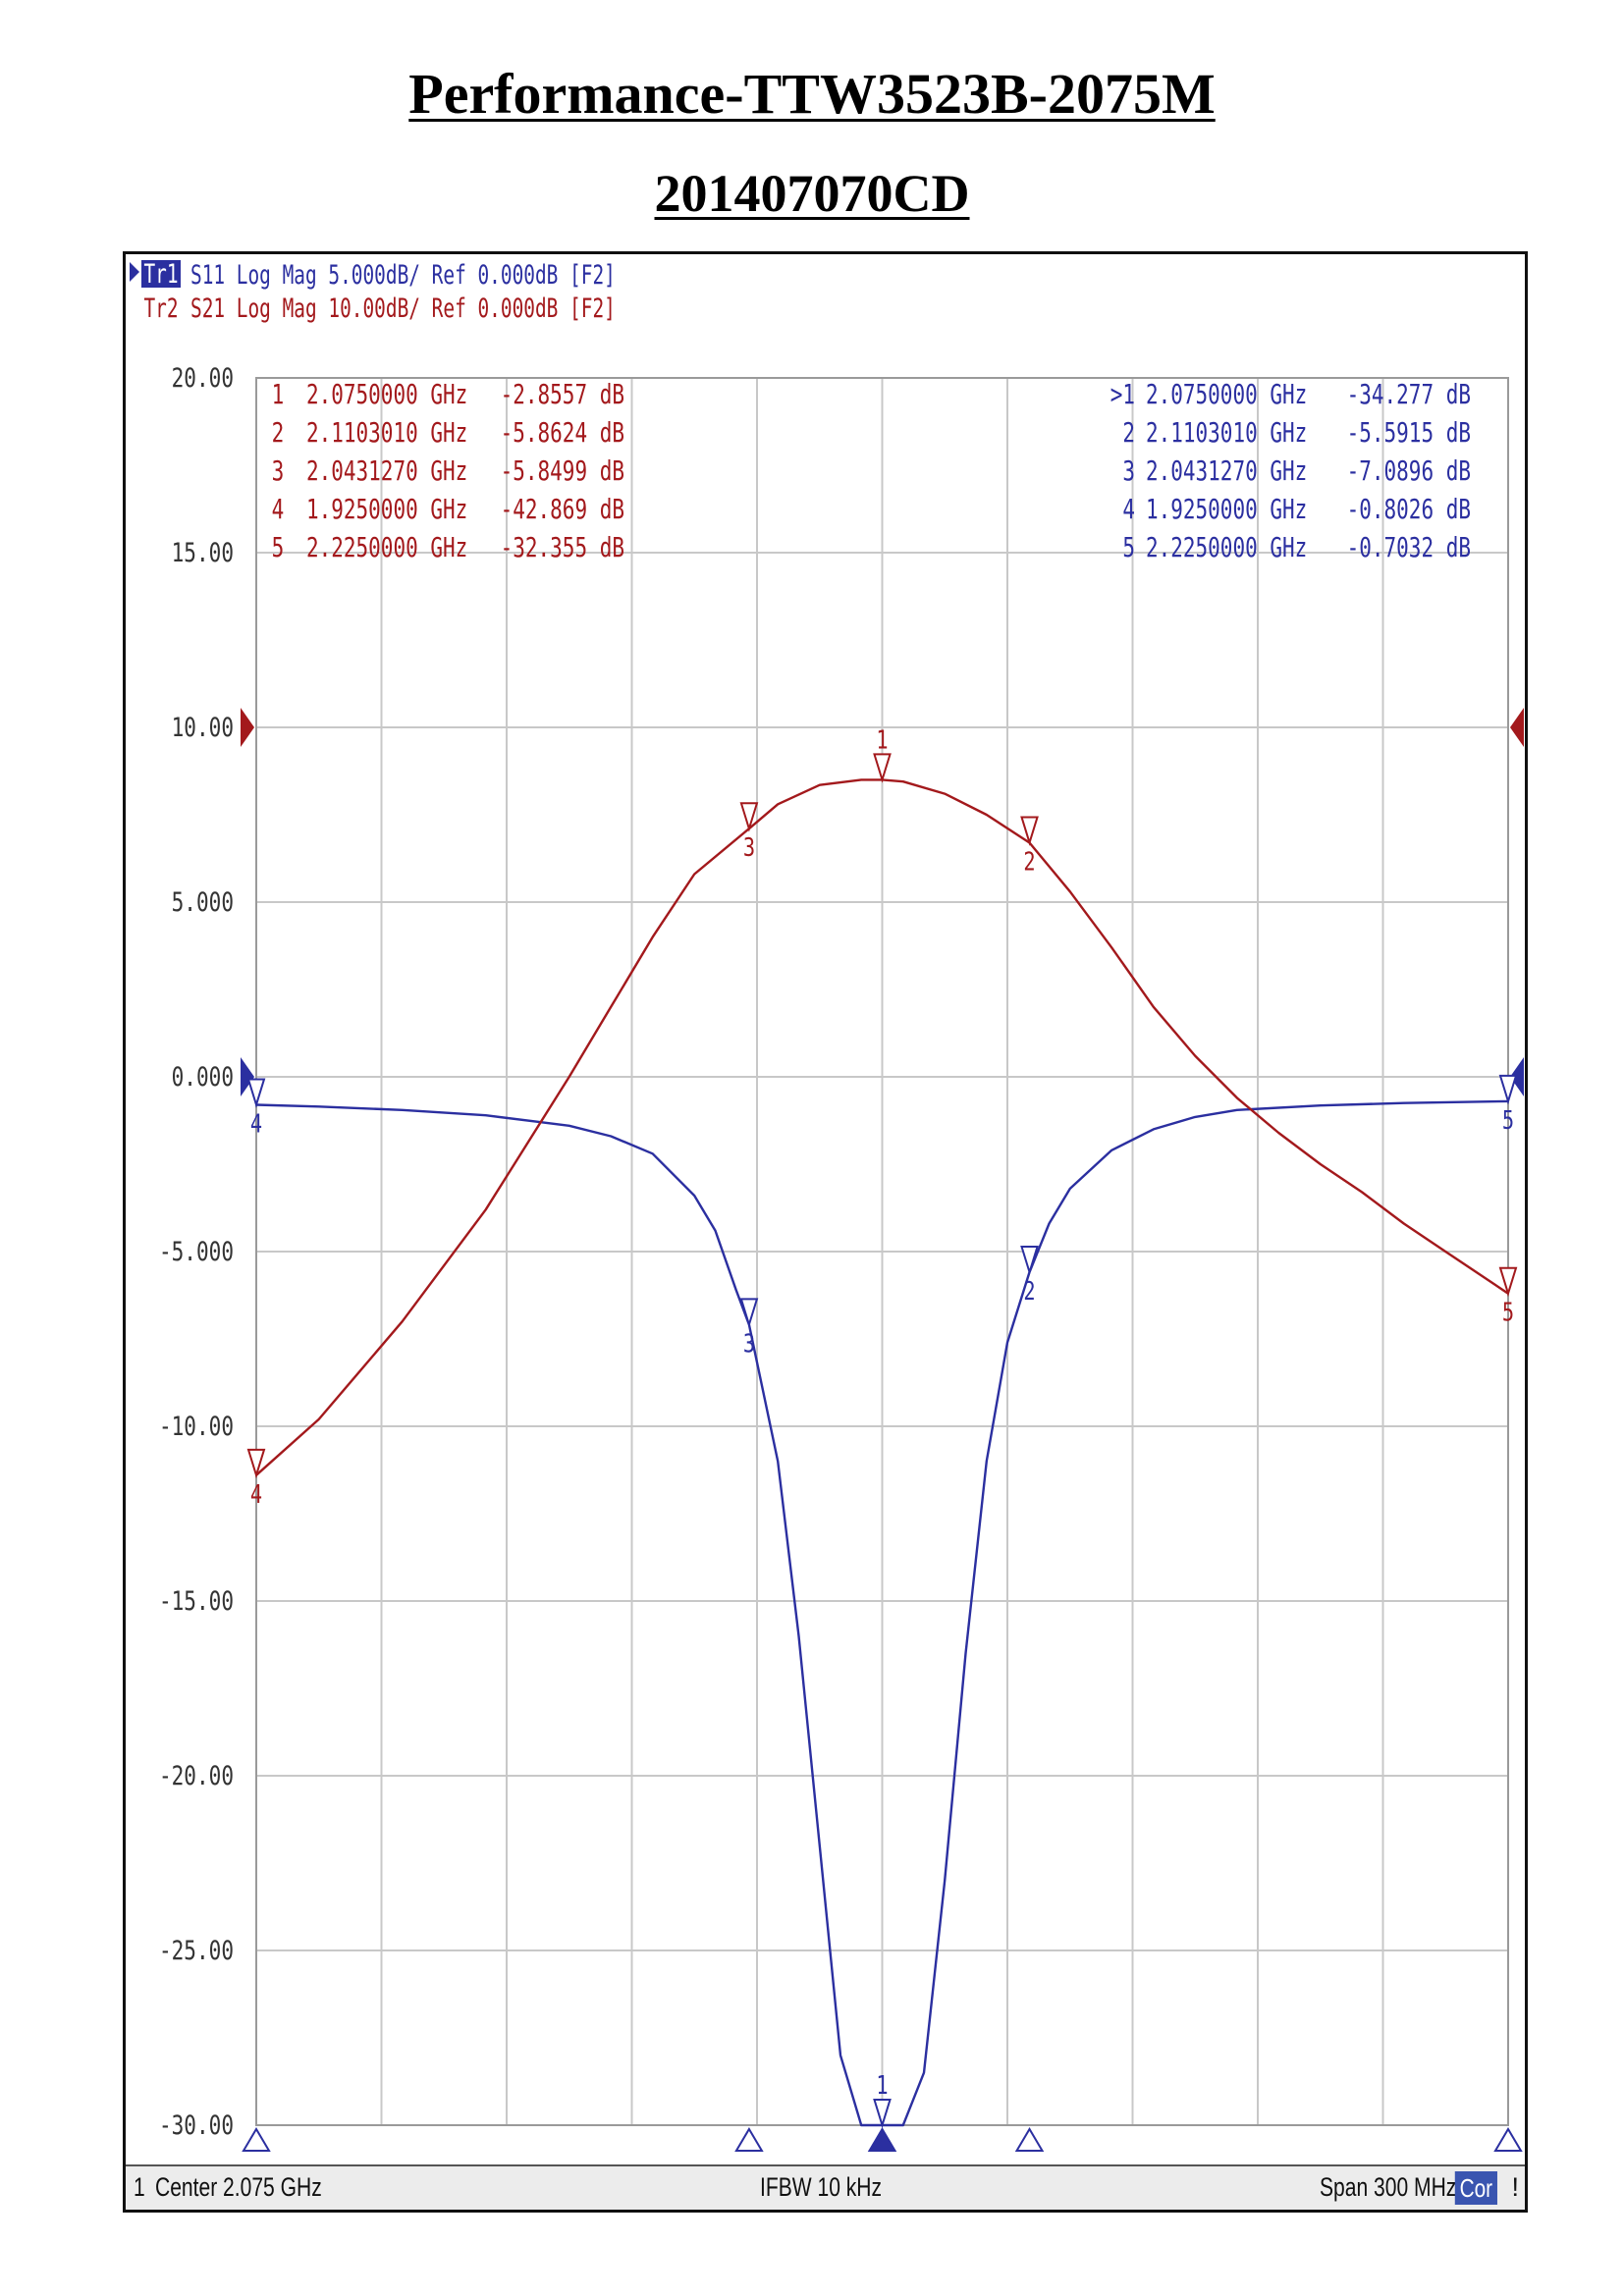 The image size is (1624, 2296). I want to click on status-flag: !, so click(1515, 2187).